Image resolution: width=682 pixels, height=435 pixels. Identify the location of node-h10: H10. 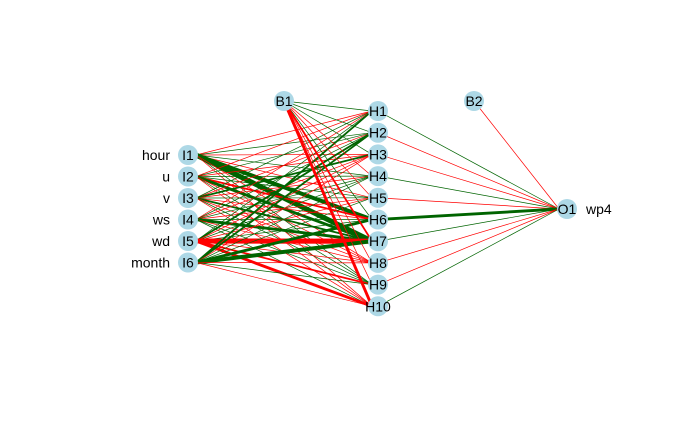
(378, 306).